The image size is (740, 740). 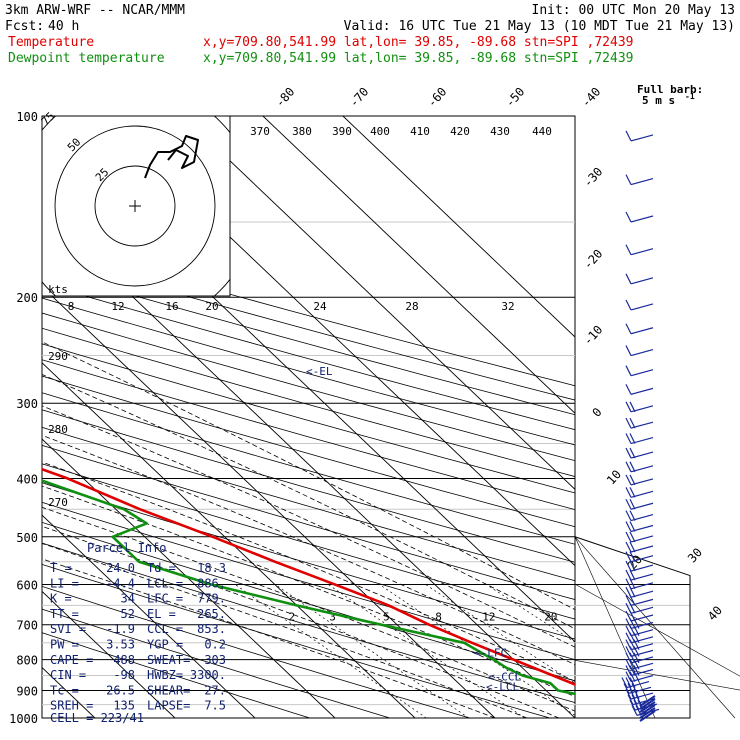 I want to click on parcel-value: -98, so click(x=124, y=675).